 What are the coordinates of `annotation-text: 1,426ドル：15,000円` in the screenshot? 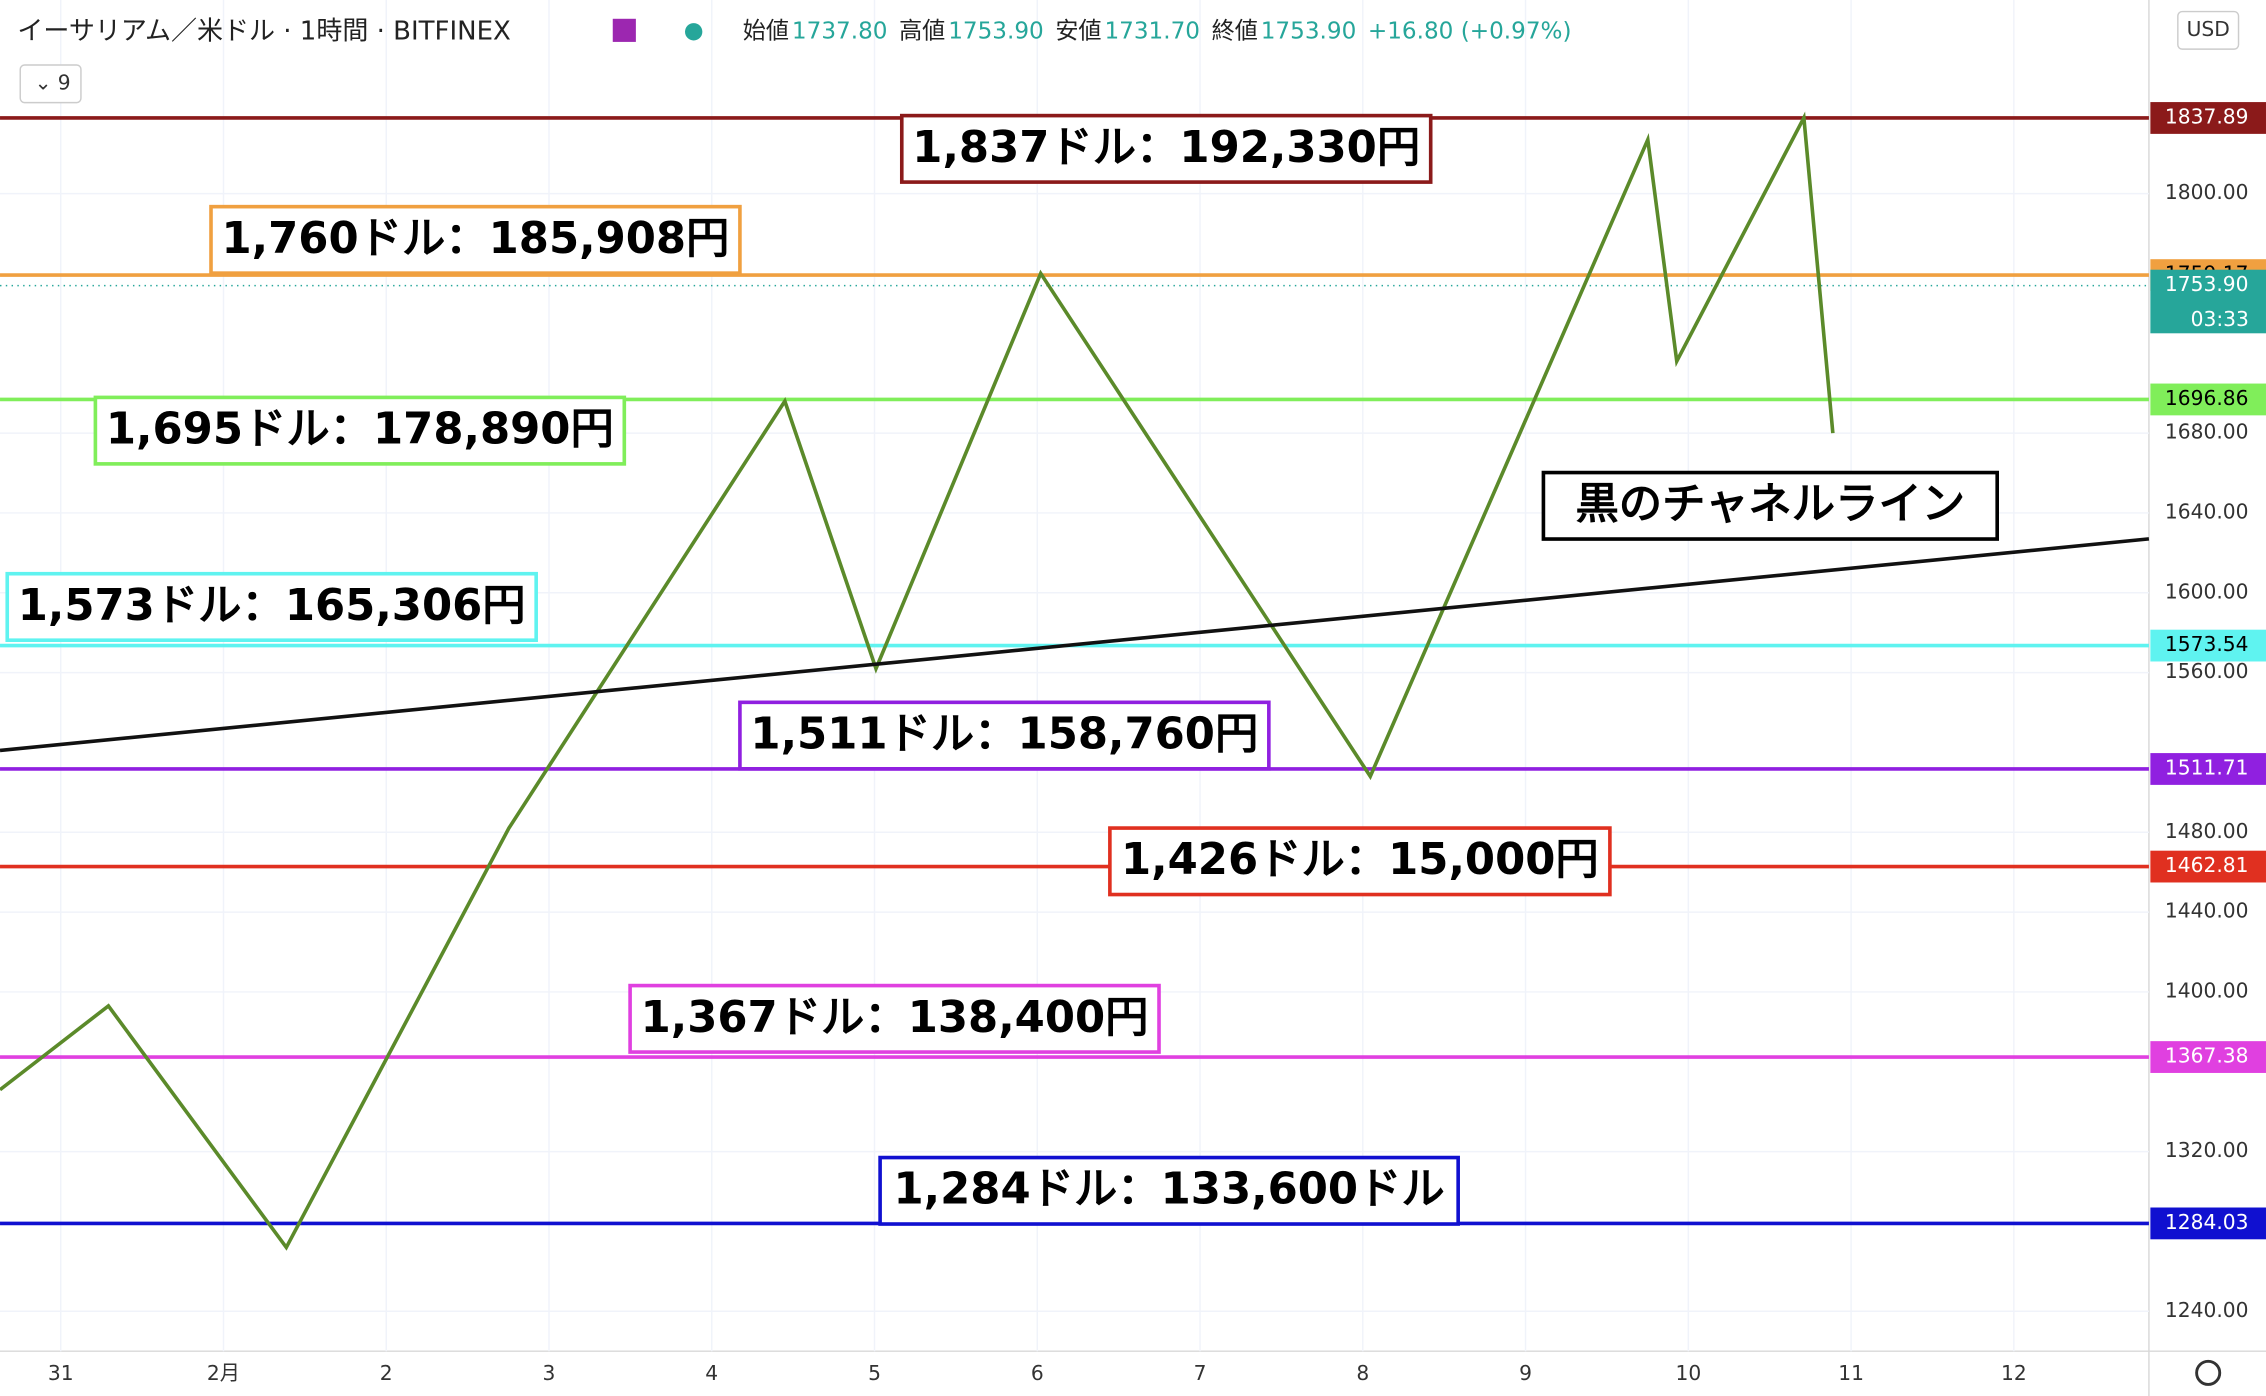 It's located at (1360, 860).